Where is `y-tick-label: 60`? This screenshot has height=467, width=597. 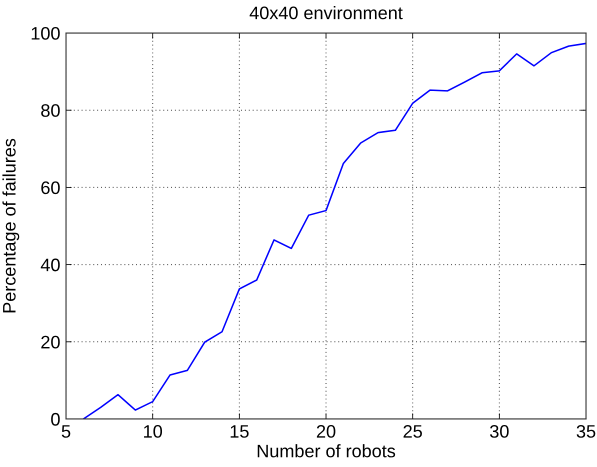
y-tick-label: 60 is located at coordinates (50, 187).